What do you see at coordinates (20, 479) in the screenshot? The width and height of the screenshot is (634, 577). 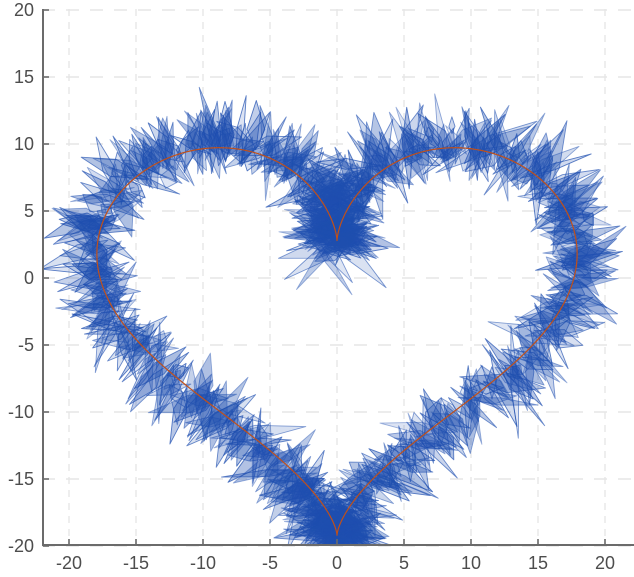 I see `y-tick-label: -15` at bounding box center [20, 479].